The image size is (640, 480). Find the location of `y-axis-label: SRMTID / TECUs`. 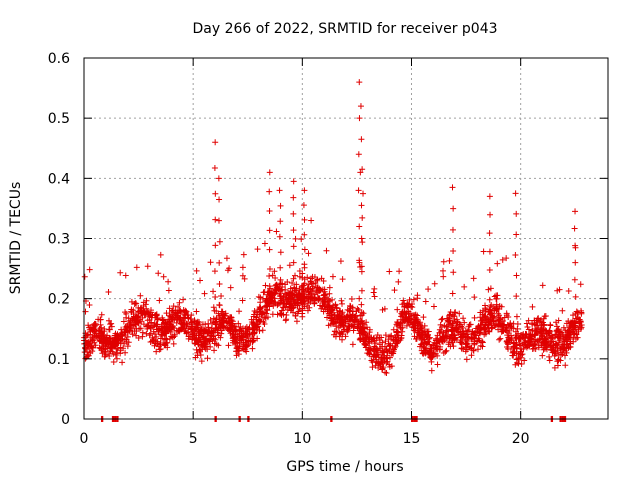

y-axis-label: SRMTID / TECUs is located at coordinates (16, 238).